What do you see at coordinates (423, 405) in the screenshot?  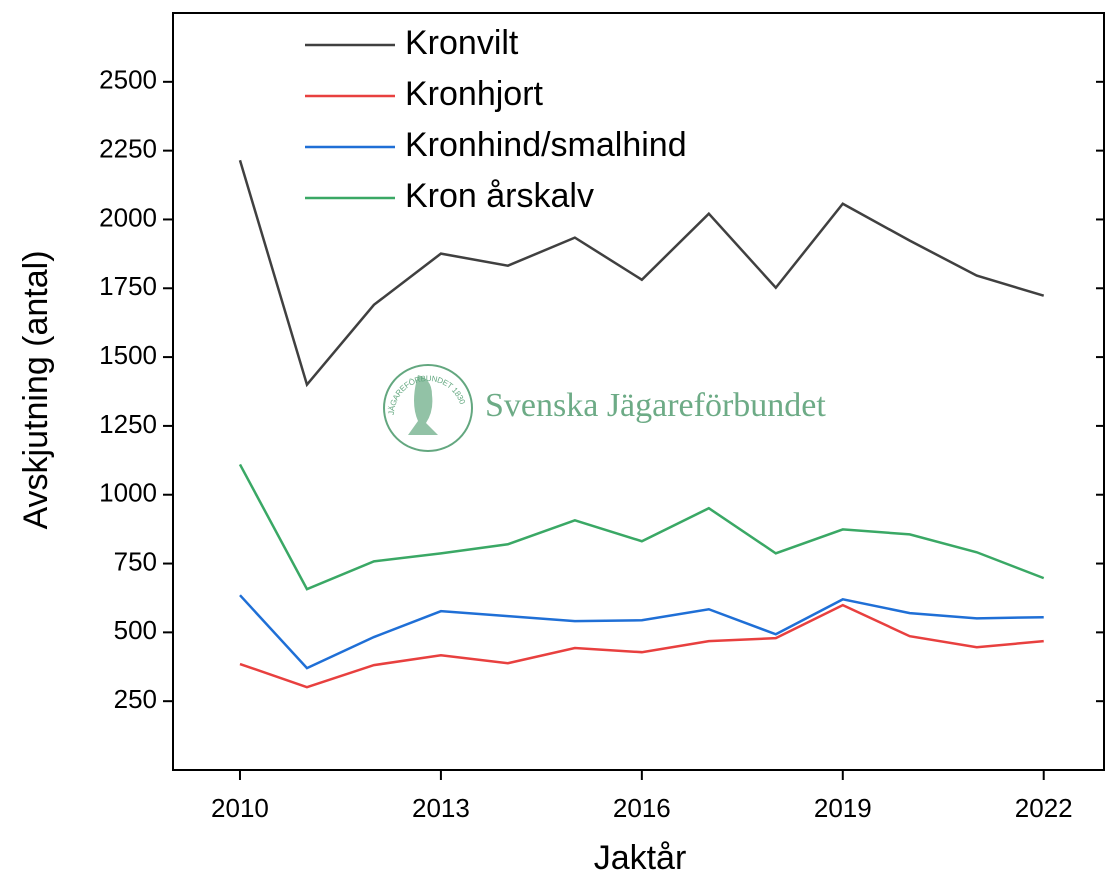 I see `logo-bird` at bounding box center [423, 405].